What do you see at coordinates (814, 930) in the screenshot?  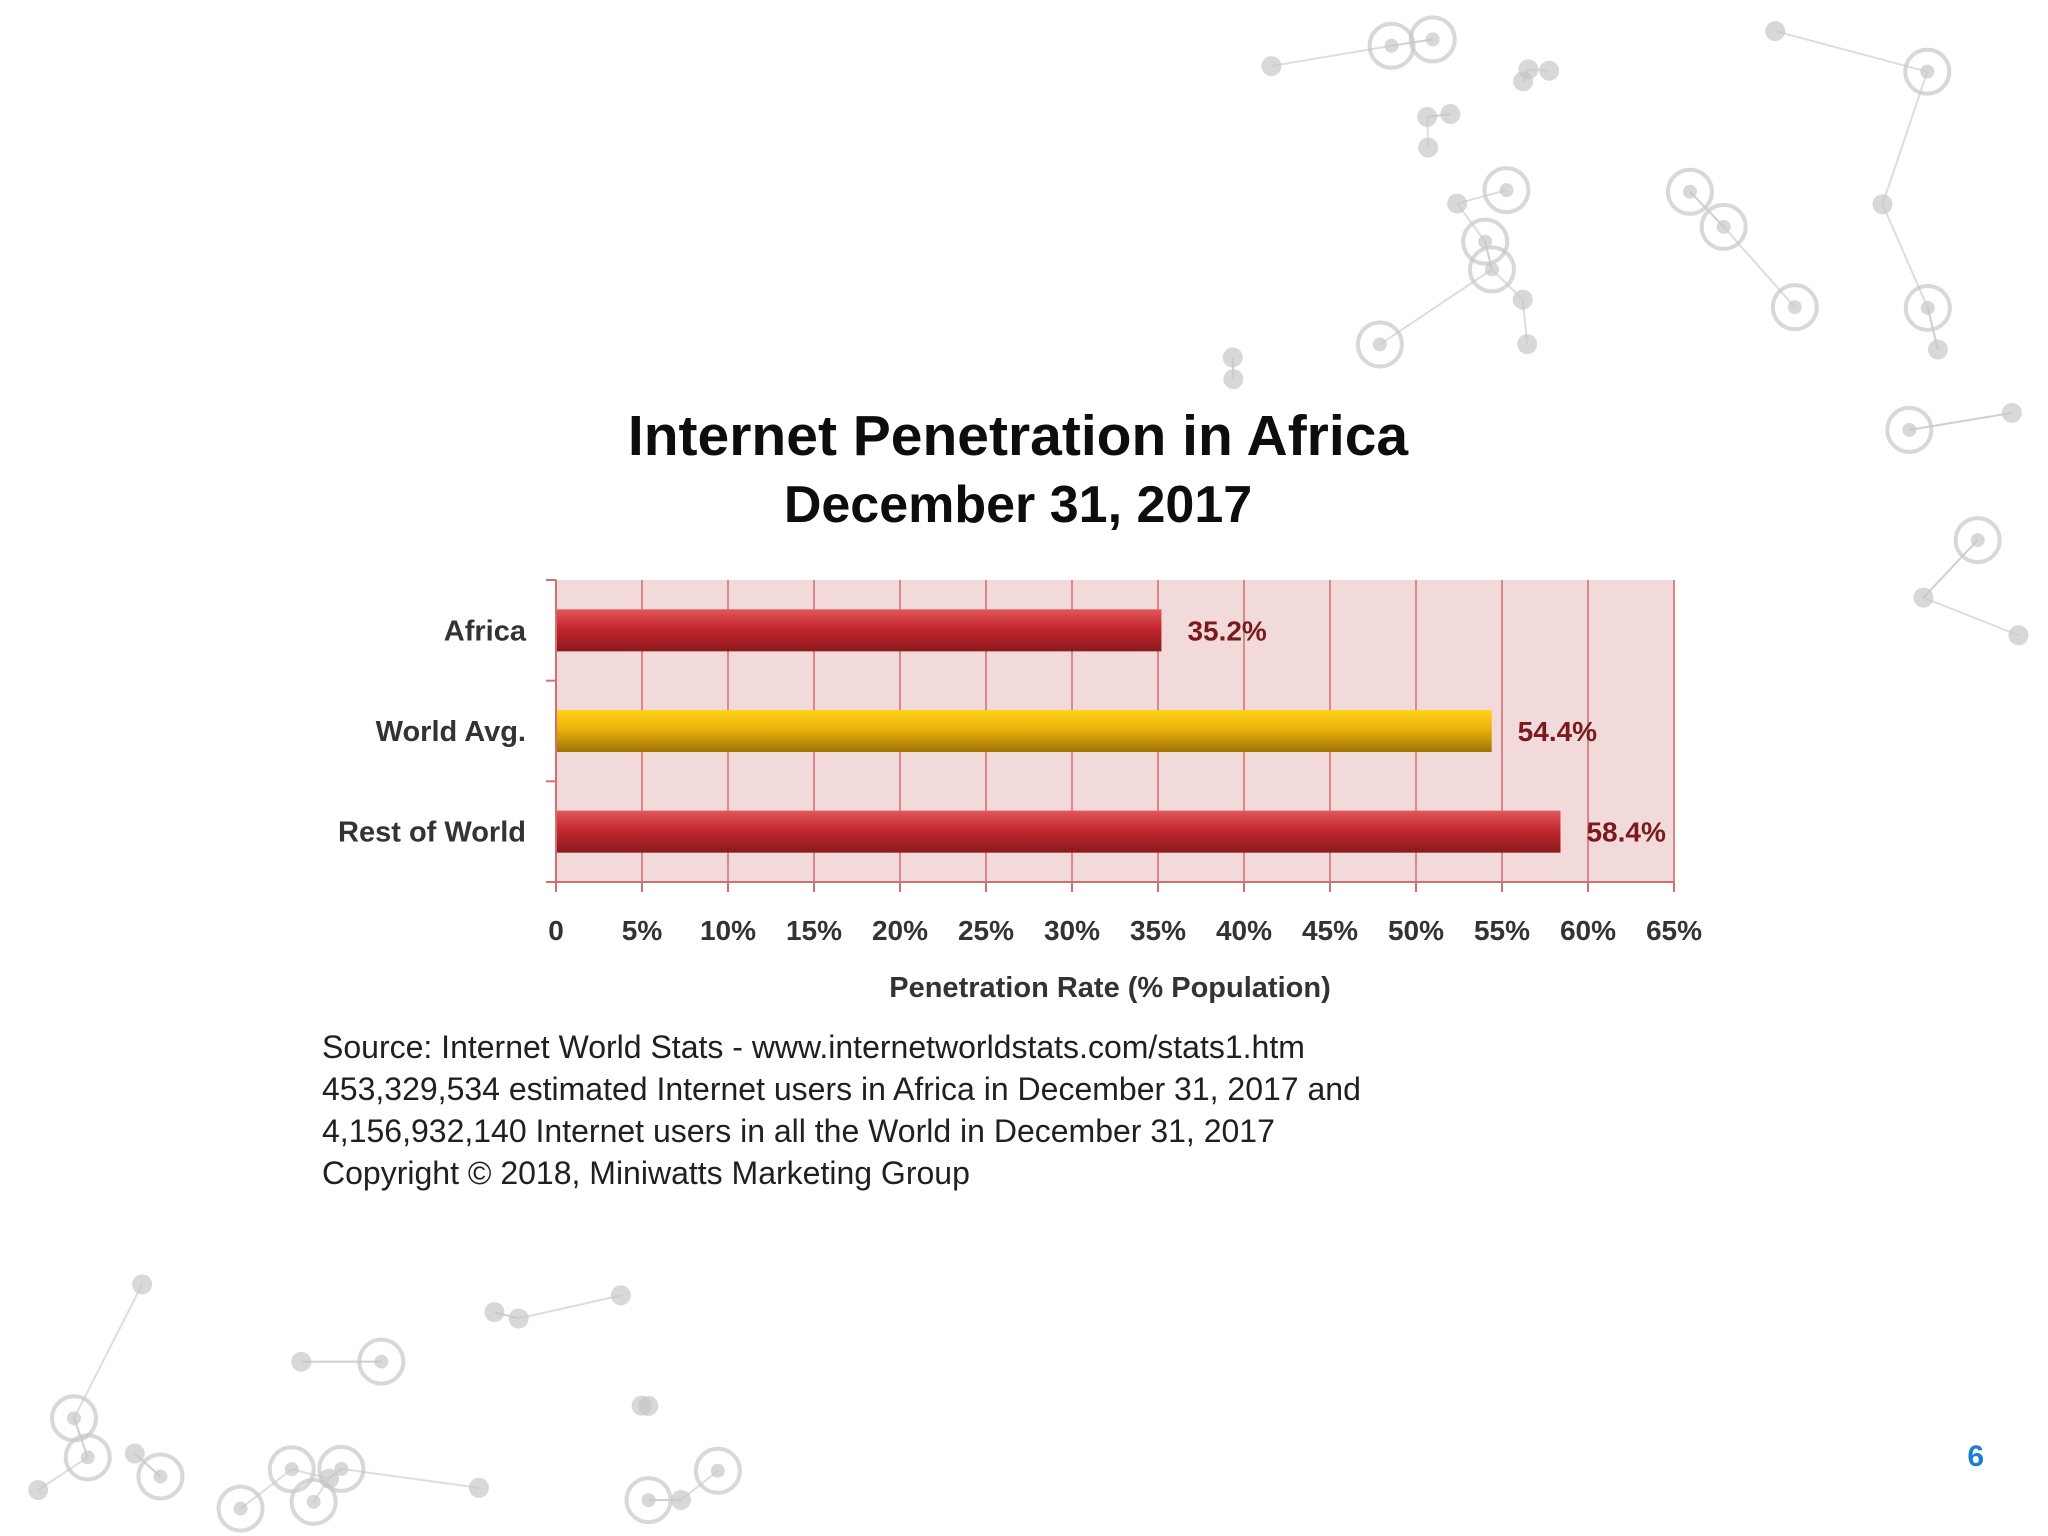 I see `x-tick-label: 15%` at bounding box center [814, 930].